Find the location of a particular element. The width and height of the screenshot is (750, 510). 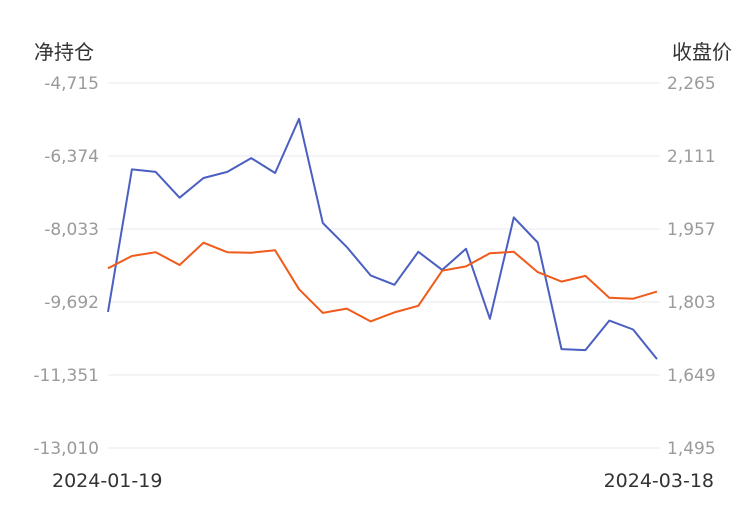

left-tick-label: -4,715 is located at coordinates (71, 84).